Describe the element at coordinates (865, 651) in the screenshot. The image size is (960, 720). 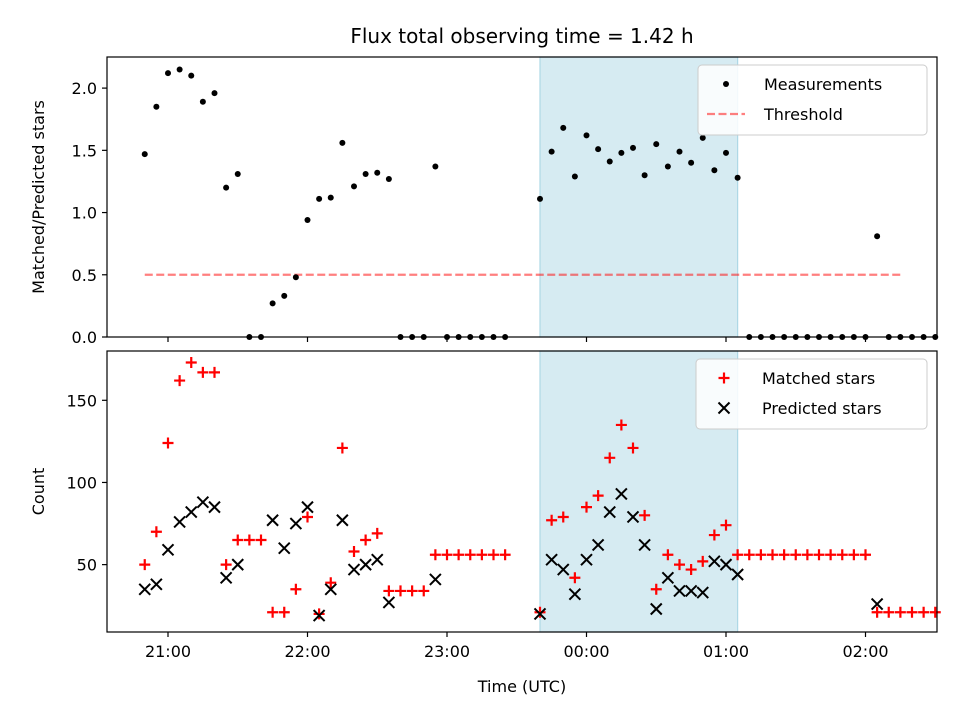
I see `x-tick-label: 02:00` at that location.